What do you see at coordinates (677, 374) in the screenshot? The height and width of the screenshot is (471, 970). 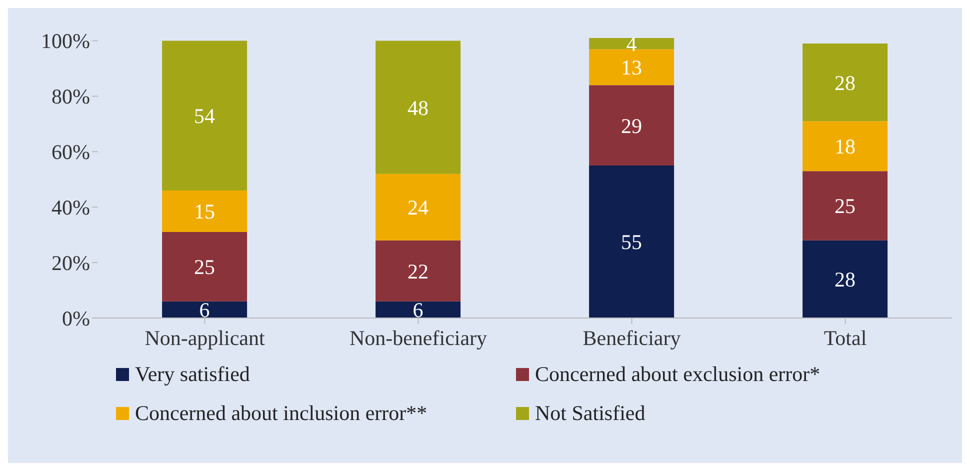 I see `legend-label: Concerned about exclusion error*` at bounding box center [677, 374].